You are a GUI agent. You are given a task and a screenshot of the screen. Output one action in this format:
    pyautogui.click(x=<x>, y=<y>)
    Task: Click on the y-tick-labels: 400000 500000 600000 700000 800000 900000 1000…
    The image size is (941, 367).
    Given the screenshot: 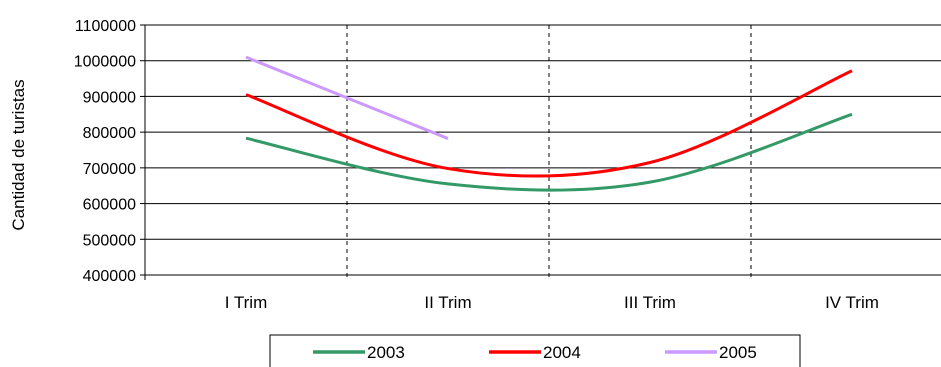 What is the action you would take?
    pyautogui.click(x=105, y=151)
    